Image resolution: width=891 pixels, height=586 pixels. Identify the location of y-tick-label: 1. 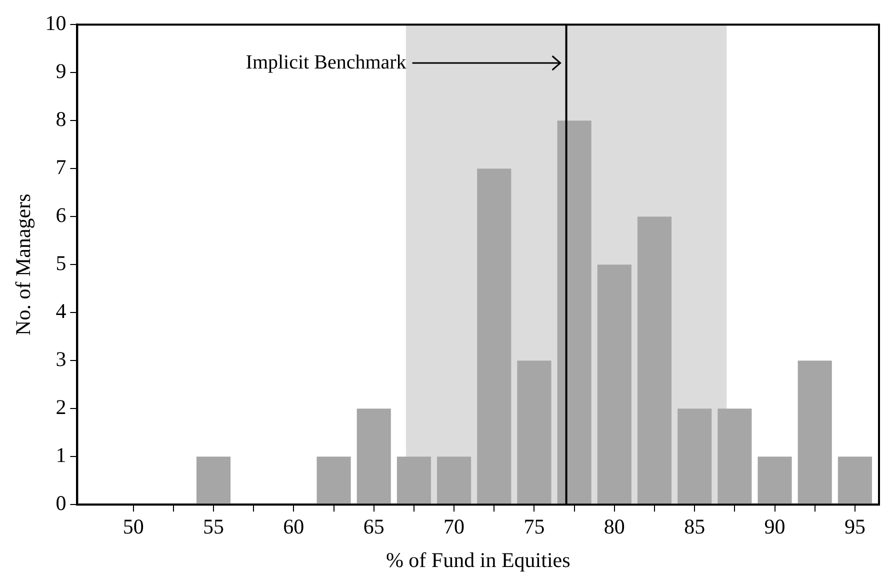
(61, 455).